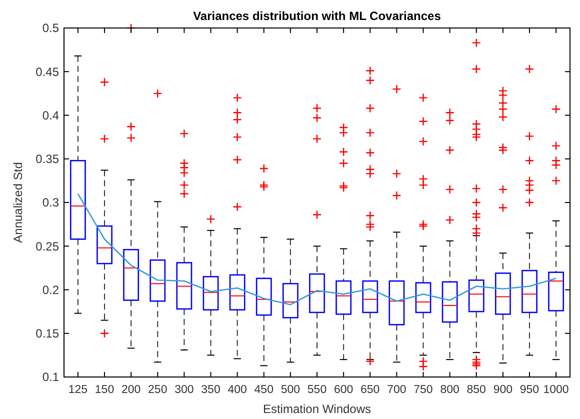  I want to click on x-tick-label: 800, so click(450, 390).